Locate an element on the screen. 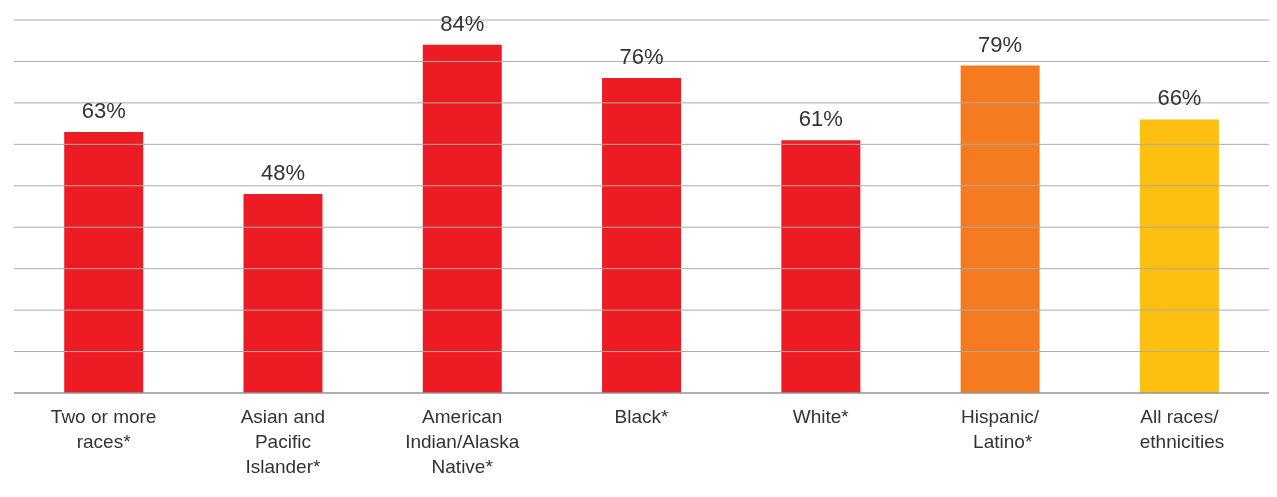 Image resolution: width=1277 pixels, height=497 pixels. data-label: 79% is located at coordinates (1000, 44).